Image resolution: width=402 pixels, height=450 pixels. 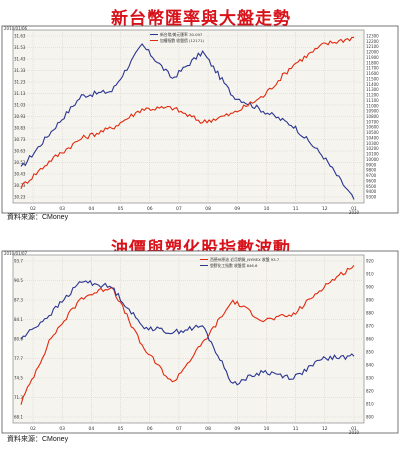 What do you see at coordinates (370, 326) in the screenshot?
I see `chart2-right-tick: 870` at bounding box center [370, 326].